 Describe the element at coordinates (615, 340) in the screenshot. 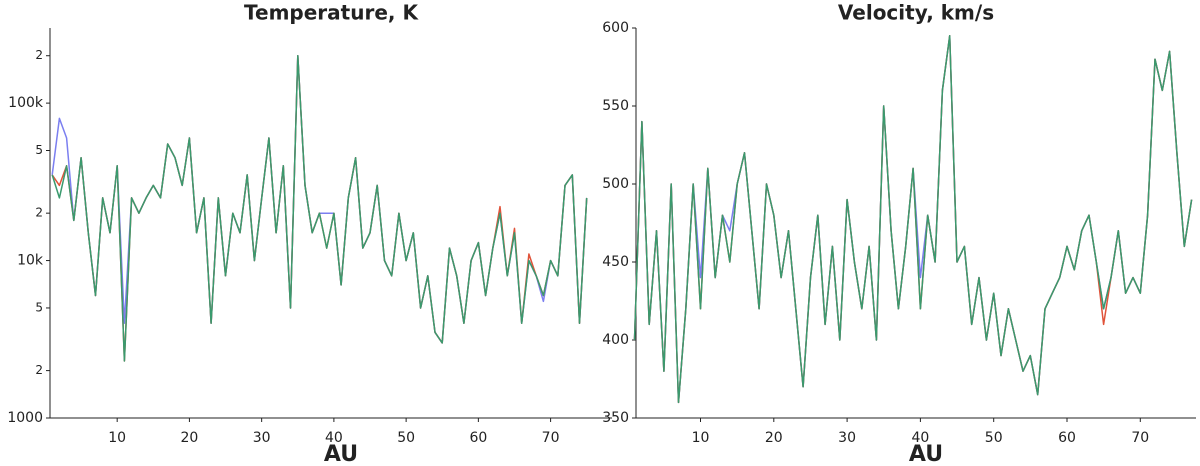

I see `y-tick-label: 400` at that location.